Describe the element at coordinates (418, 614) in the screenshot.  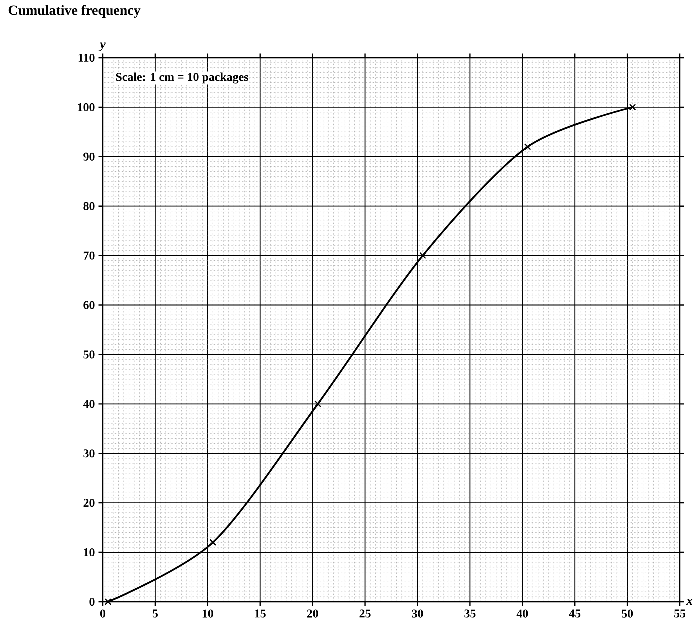
I see `x-tick-label: 30` at that location.